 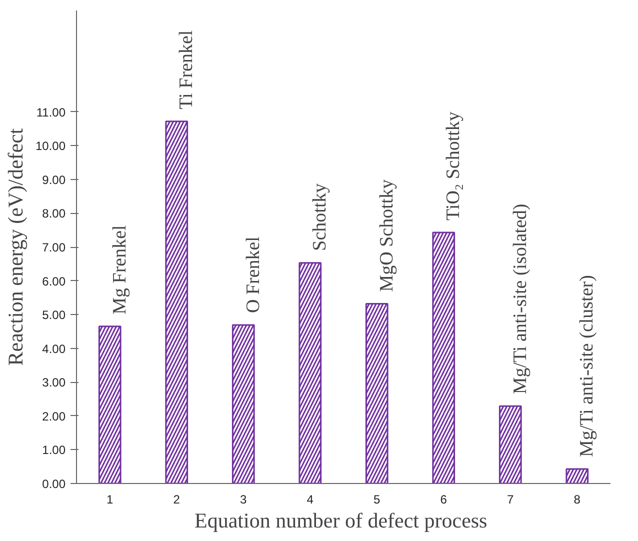 I want to click on x-tick-label: 5, so click(x=377, y=499).